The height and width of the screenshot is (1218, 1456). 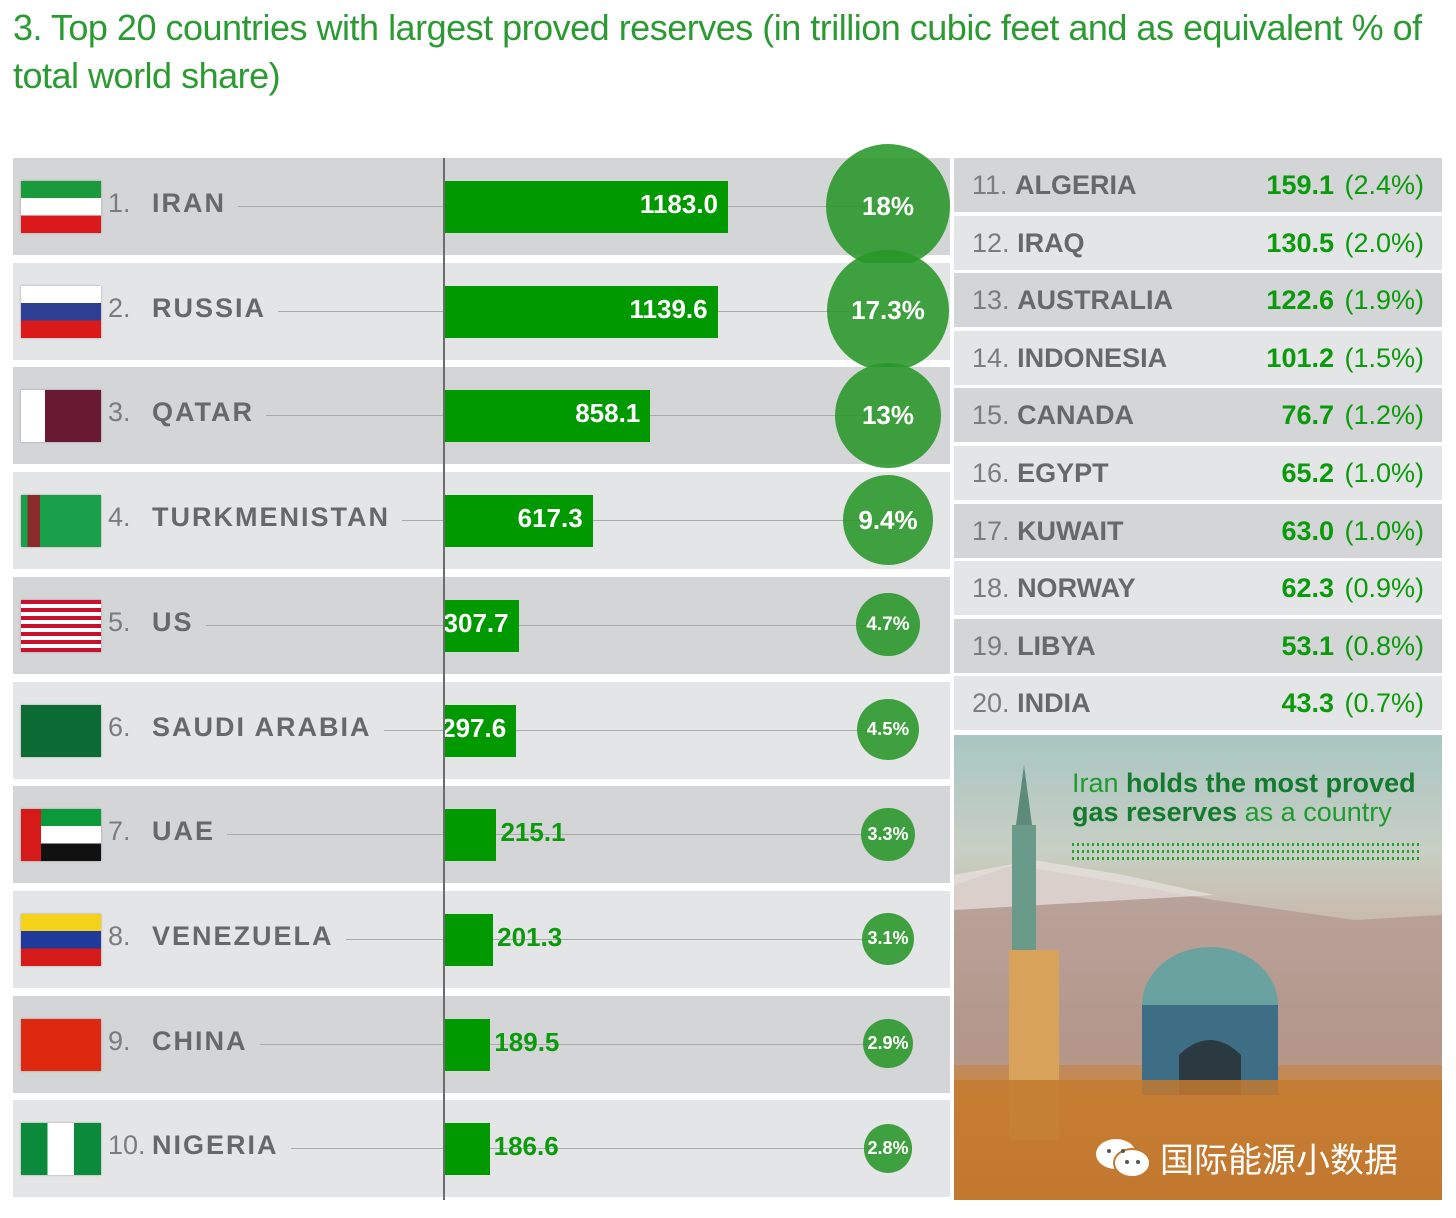 I want to click on country-name: INDONESIA, so click(x=1092, y=357).